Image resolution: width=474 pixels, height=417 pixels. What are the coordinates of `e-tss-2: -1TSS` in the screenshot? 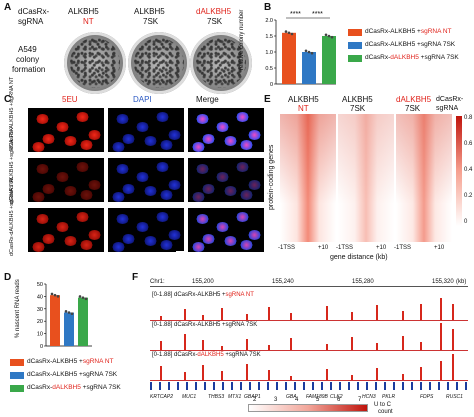 It's located at (345, 248).